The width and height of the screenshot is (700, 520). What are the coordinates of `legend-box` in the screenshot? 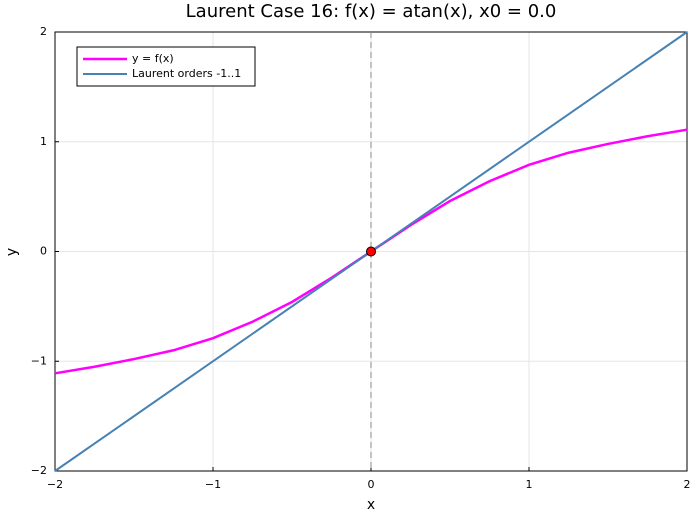 It's located at (166, 66).